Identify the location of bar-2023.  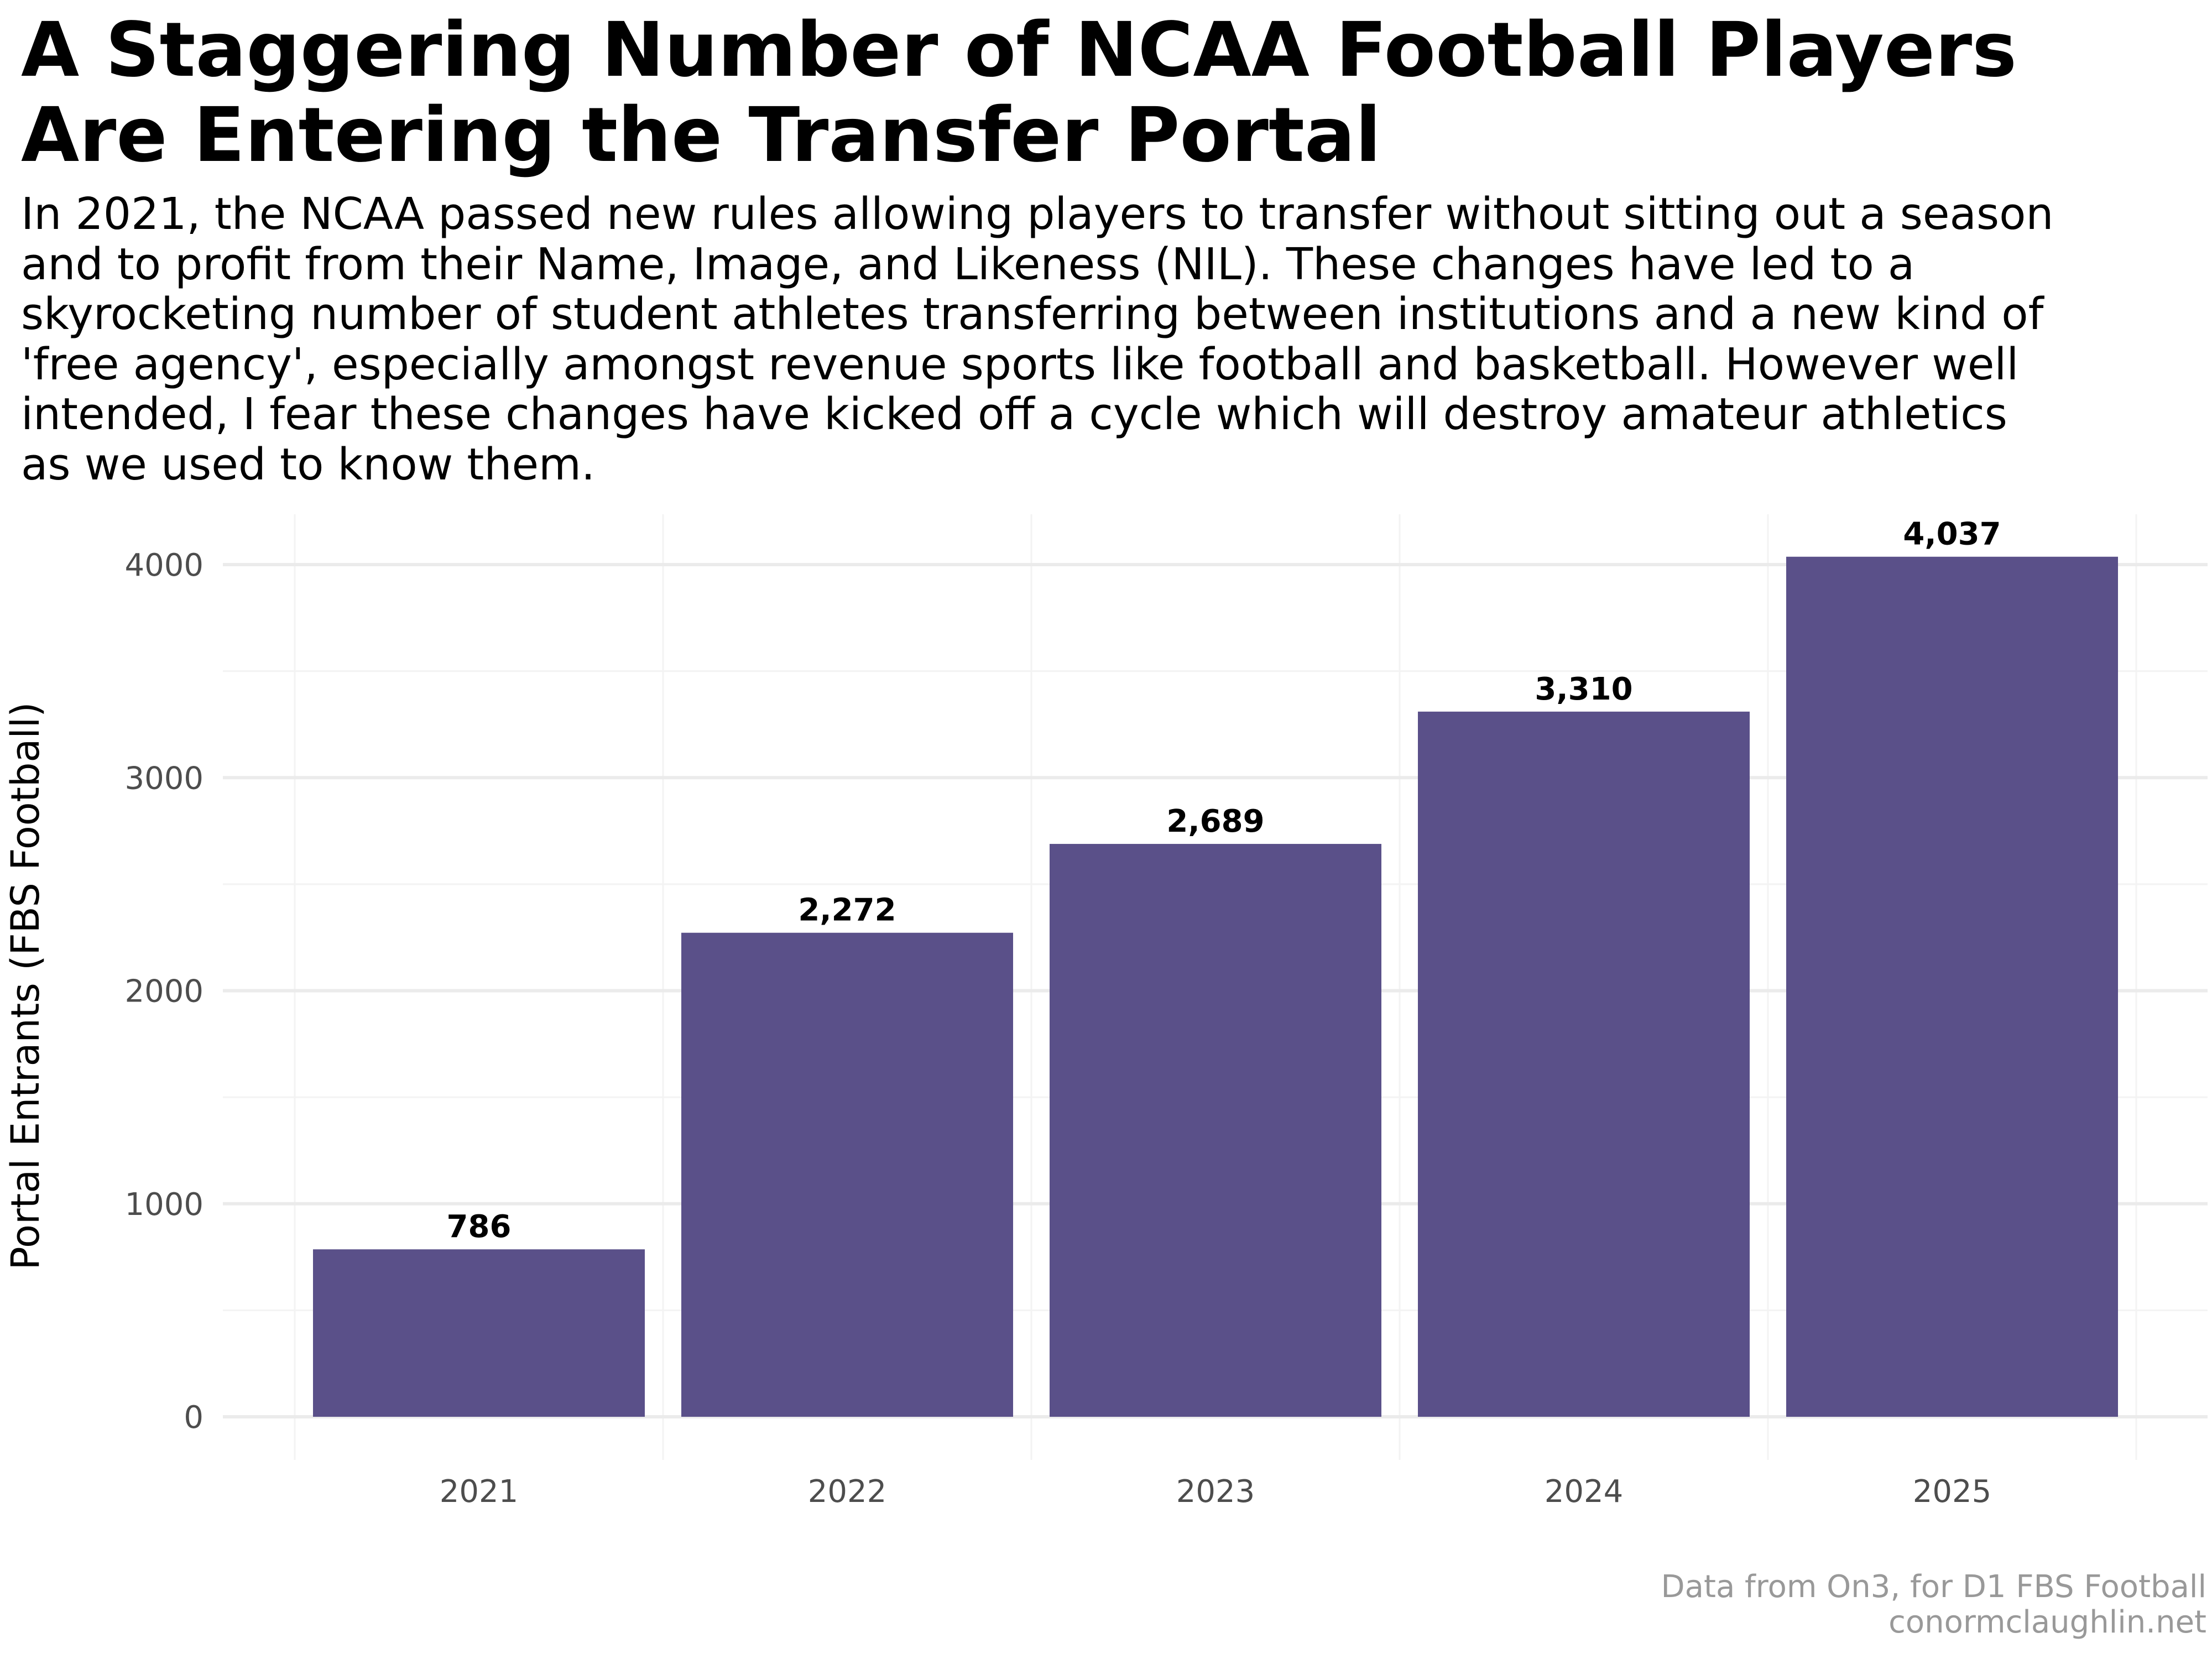
(1215, 1131).